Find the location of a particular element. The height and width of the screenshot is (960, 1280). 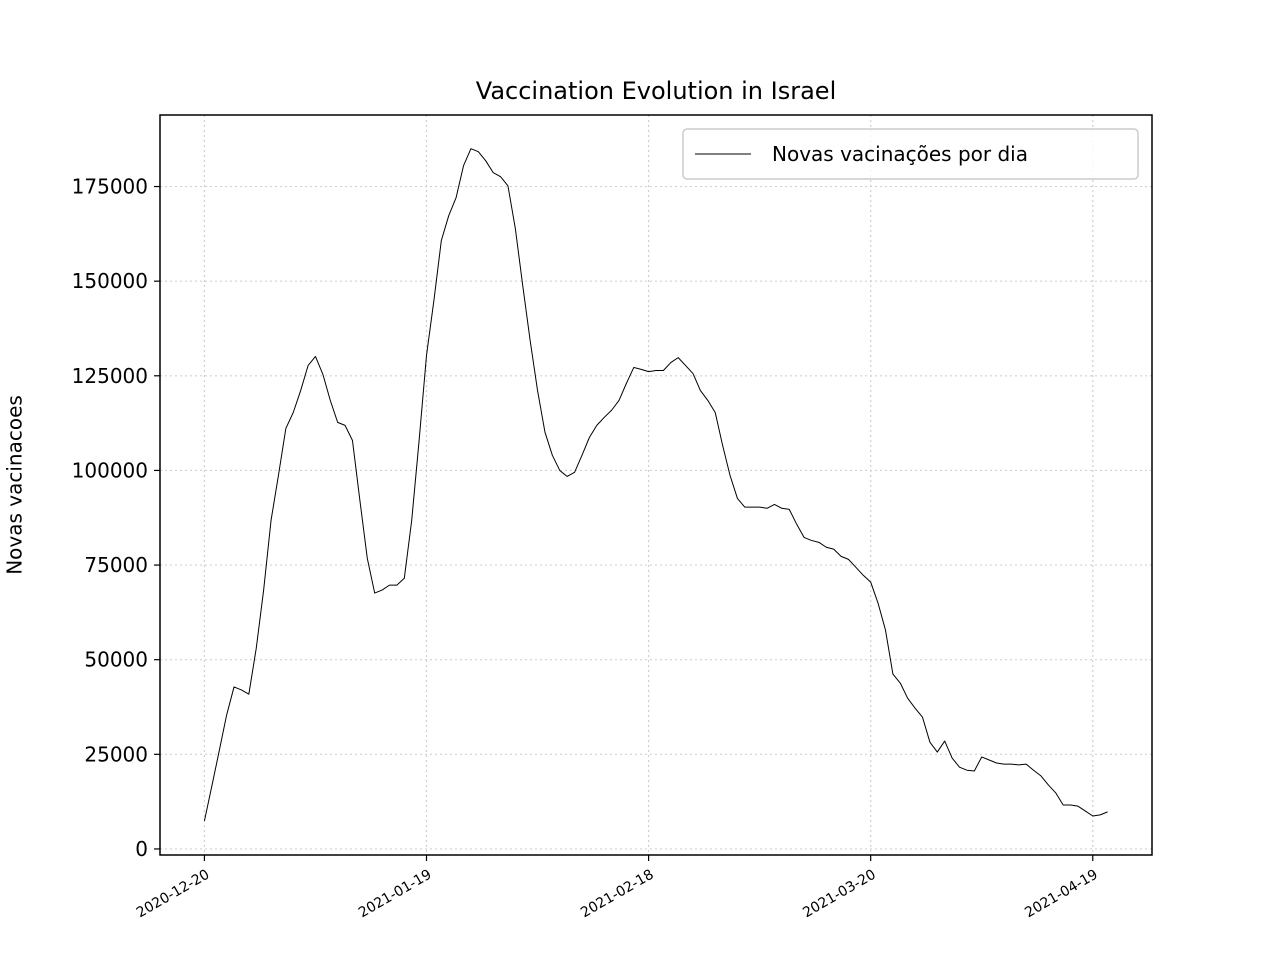

y-tick-label: 150000 is located at coordinates (110, 281).